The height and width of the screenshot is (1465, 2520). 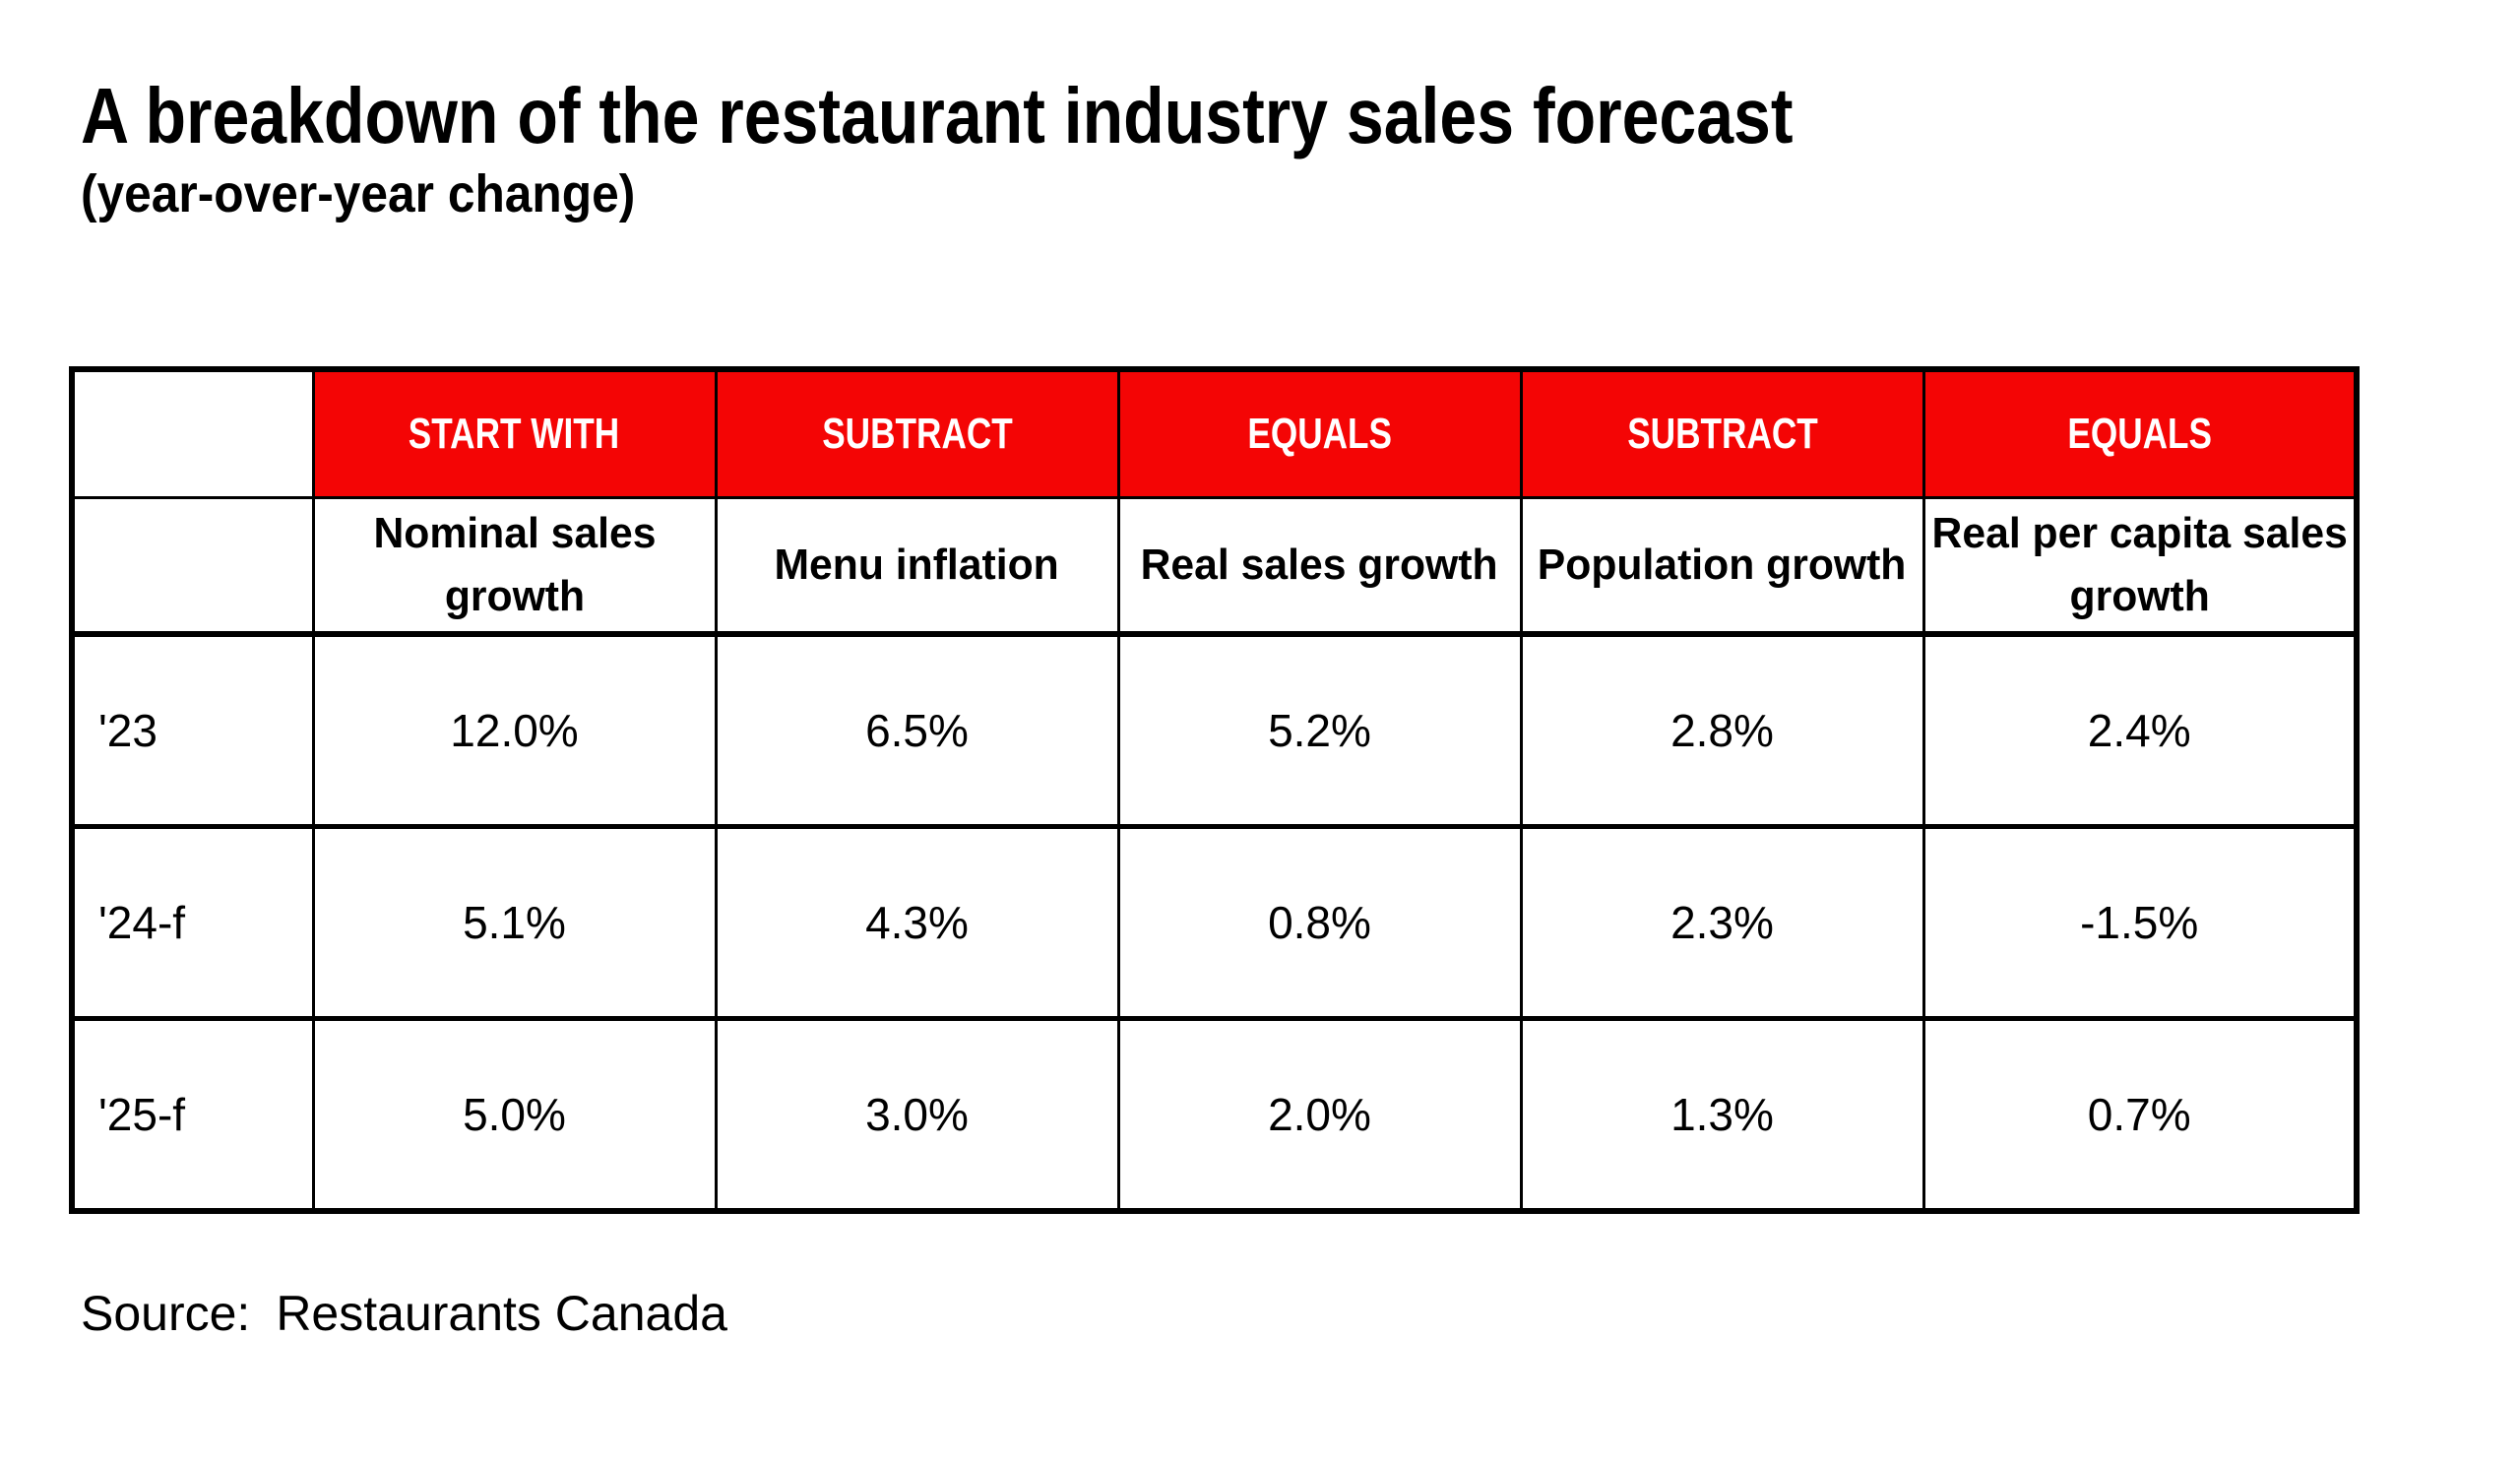 What do you see at coordinates (1319, 1114) in the screenshot?
I see `value-cell: 2.0%` at bounding box center [1319, 1114].